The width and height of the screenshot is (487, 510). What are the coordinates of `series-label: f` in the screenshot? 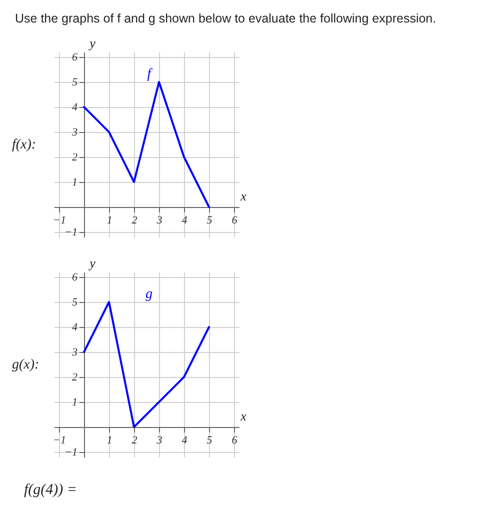 It's located at (150, 74).